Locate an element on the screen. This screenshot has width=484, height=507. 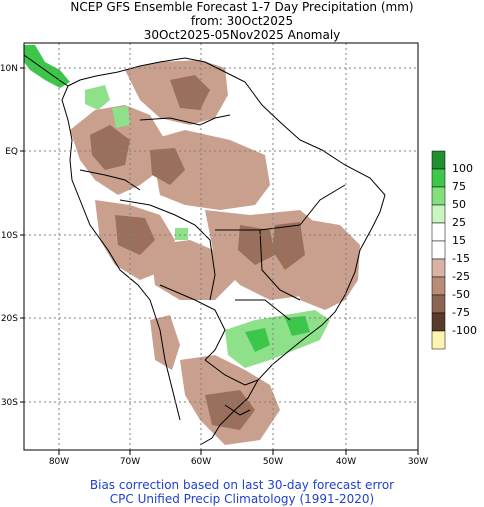
lon-label-70w: 70W is located at coordinates (130, 462).